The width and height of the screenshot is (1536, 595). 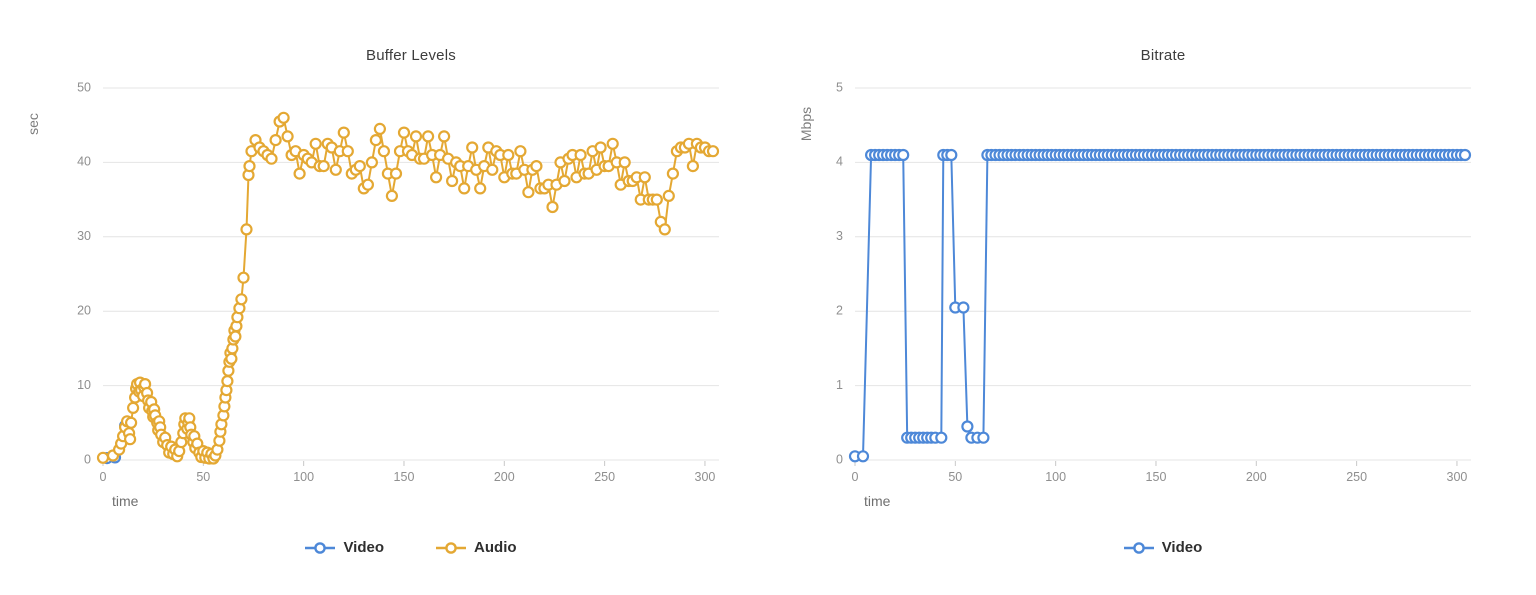 What do you see at coordinates (84, 273) in the screenshot?
I see `y-tick-labels: 0 10 20 30 40 50` at bounding box center [84, 273].